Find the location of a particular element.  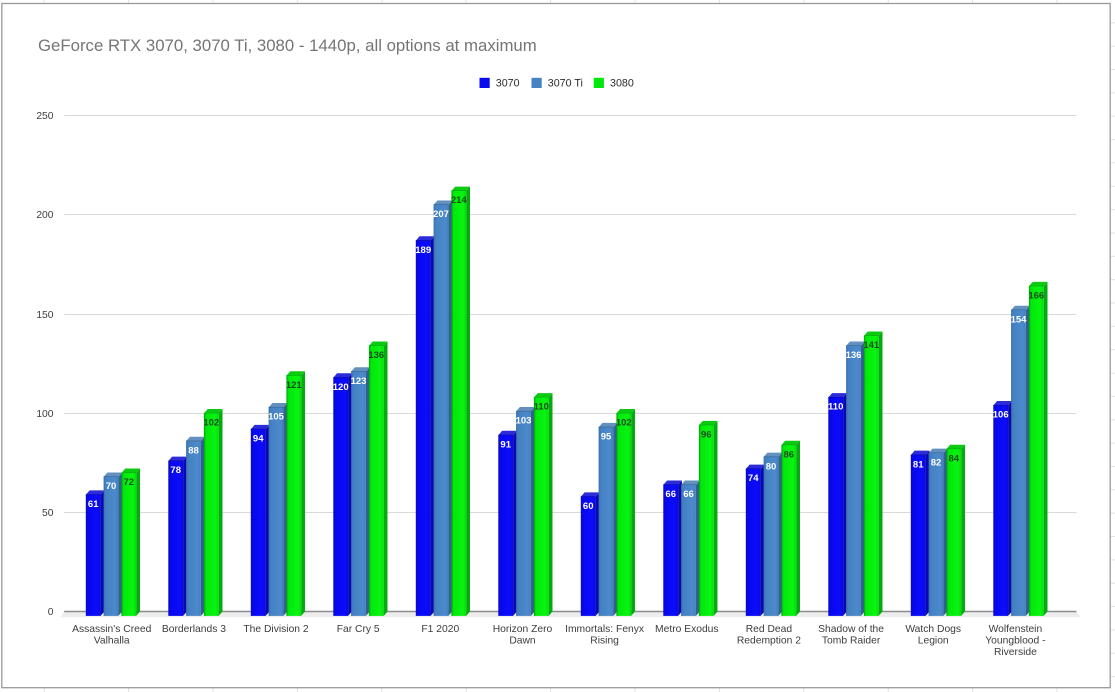

svg-text: 0 is located at coordinates (51, 612).